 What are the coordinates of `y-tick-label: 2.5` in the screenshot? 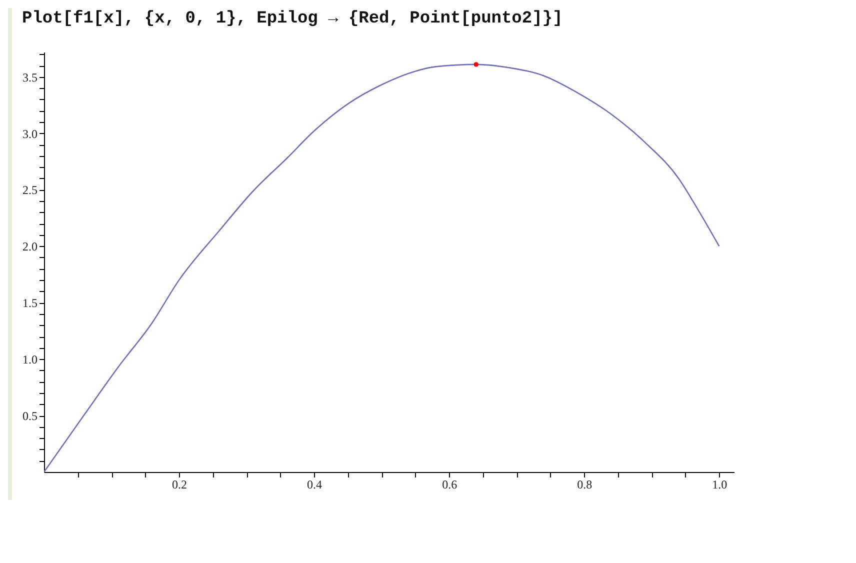 It's located at (30, 190).